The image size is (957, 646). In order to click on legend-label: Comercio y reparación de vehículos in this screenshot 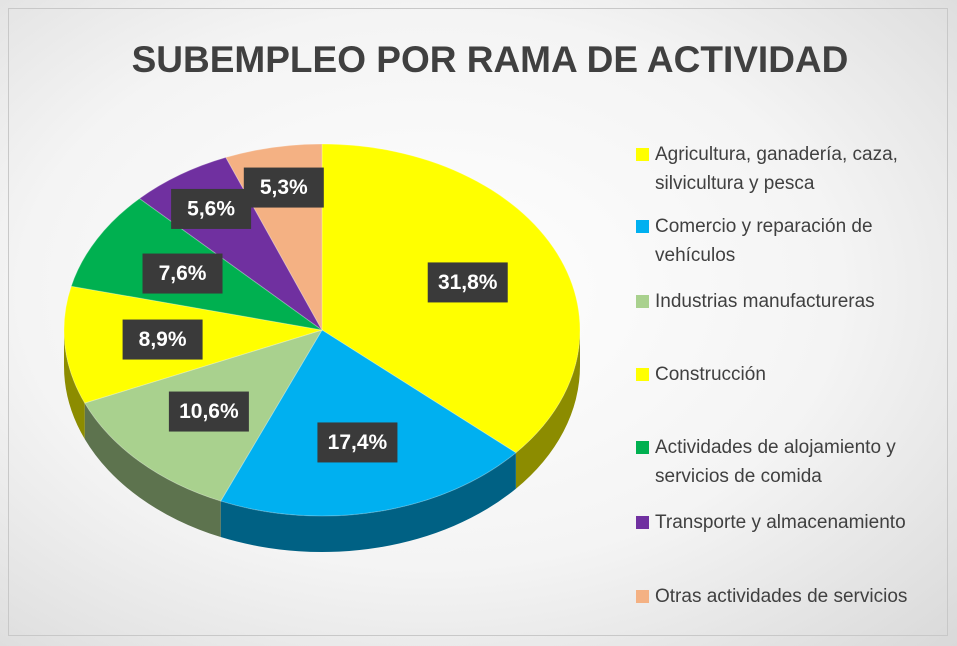, I will do `click(764, 241)`.